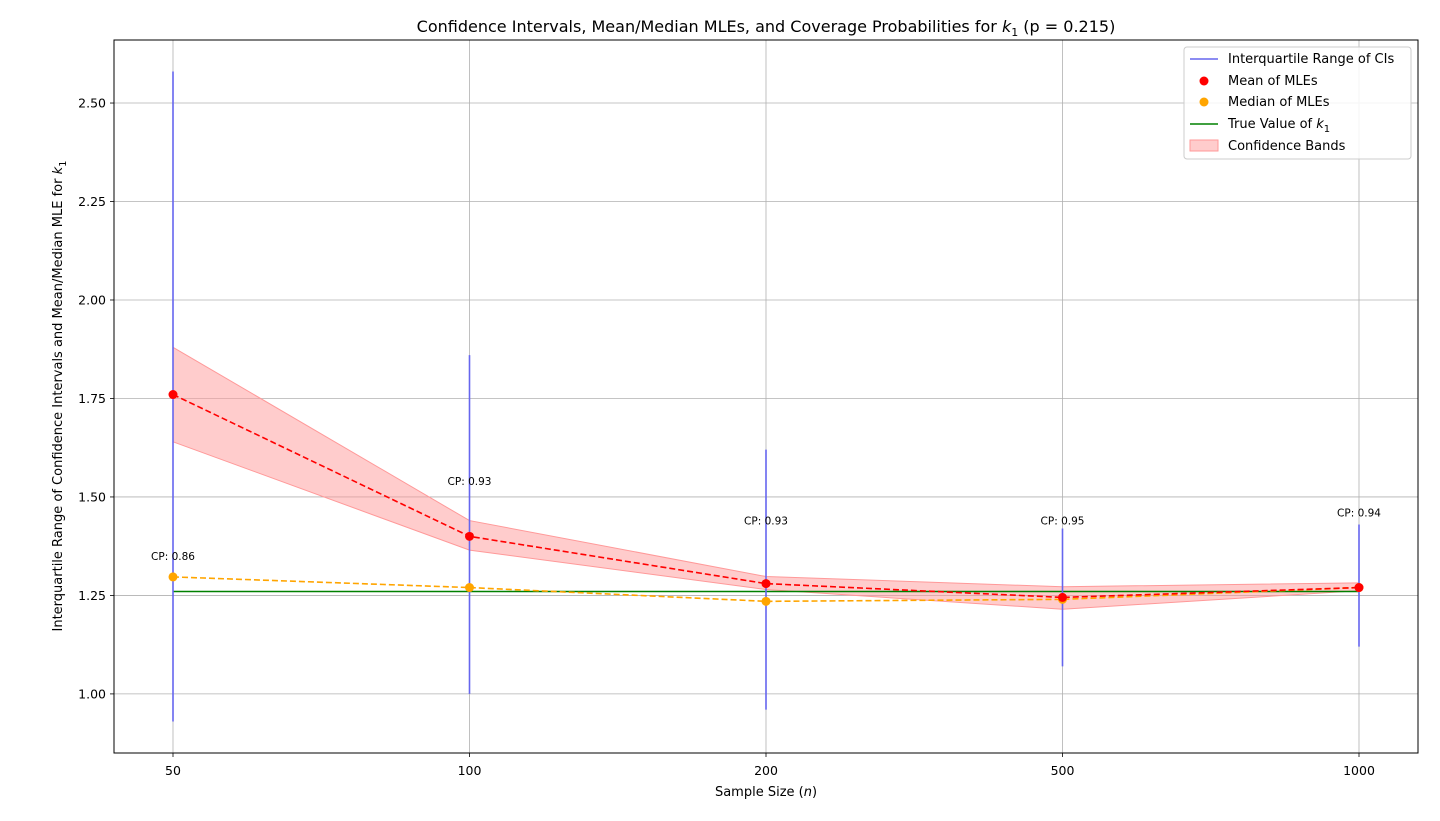 The height and width of the screenshot is (821, 1440). What do you see at coordinates (1359, 514) in the screenshot?
I see `coverage-label-1000: CP: 0.94` at bounding box center [1359, 514].